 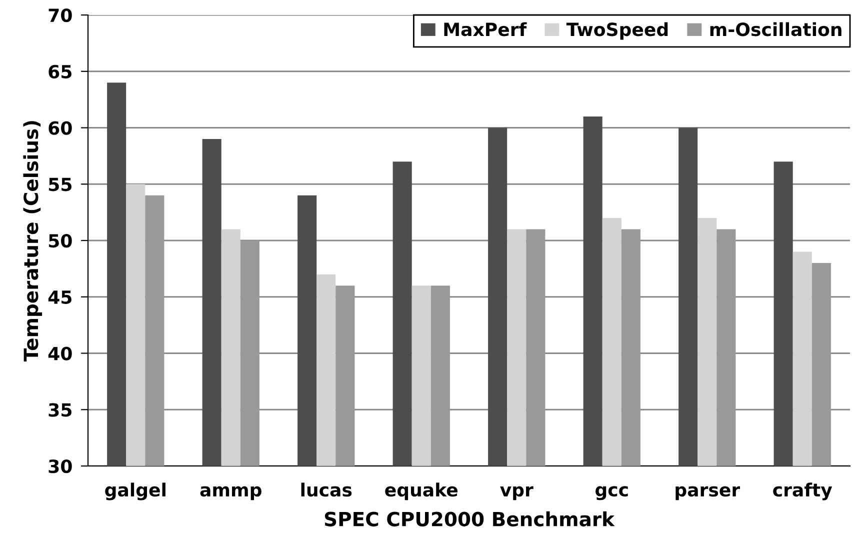 I want to click on legend-label: MaxPerf, so click(x=485, y=29).